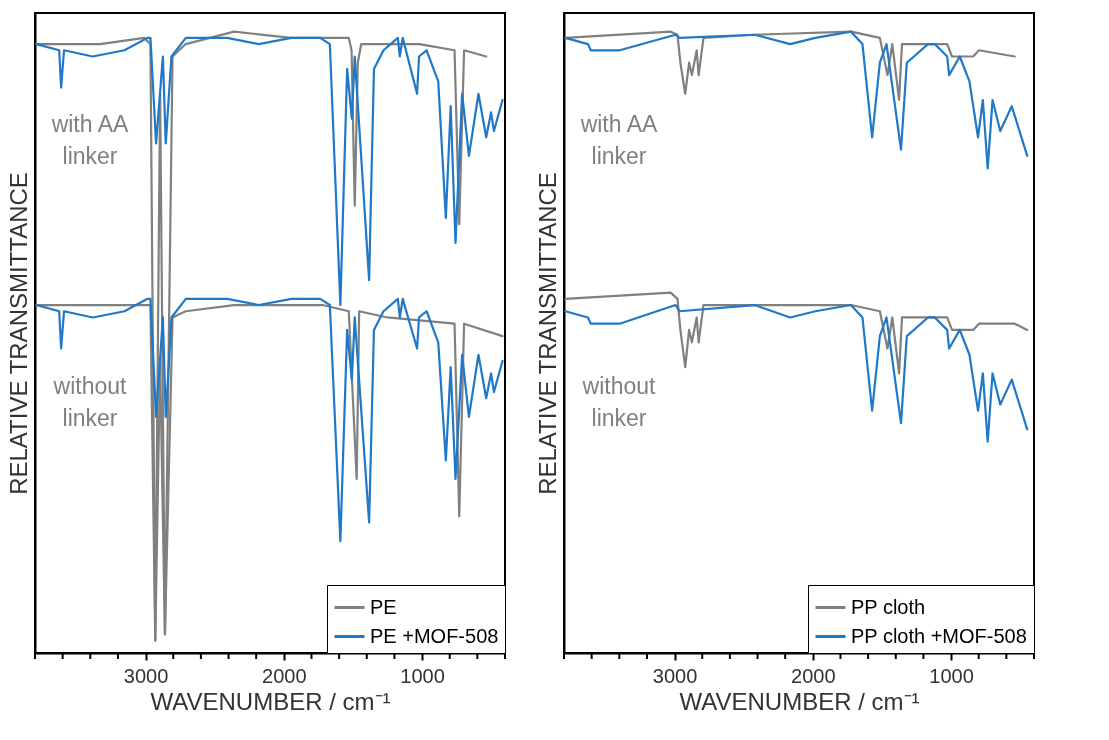 The image size is (1109, 740). What do you see at coordinates (939, 635) in the screenshot?
I see `legend-label: PP cloth +MOF-508` at bounding box center [939, 635].